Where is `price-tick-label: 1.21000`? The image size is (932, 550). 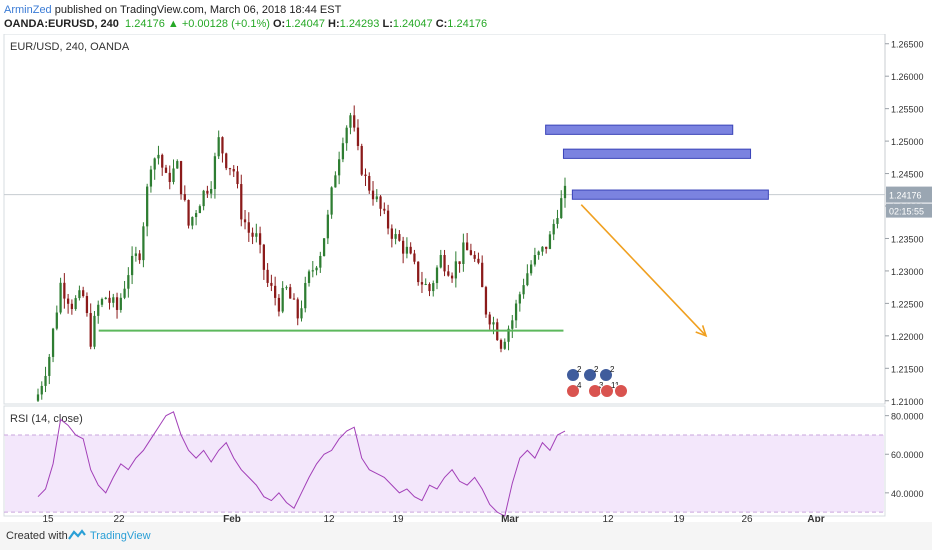 price-tick-label: 1.21000 is located at coordinates (907, 402).